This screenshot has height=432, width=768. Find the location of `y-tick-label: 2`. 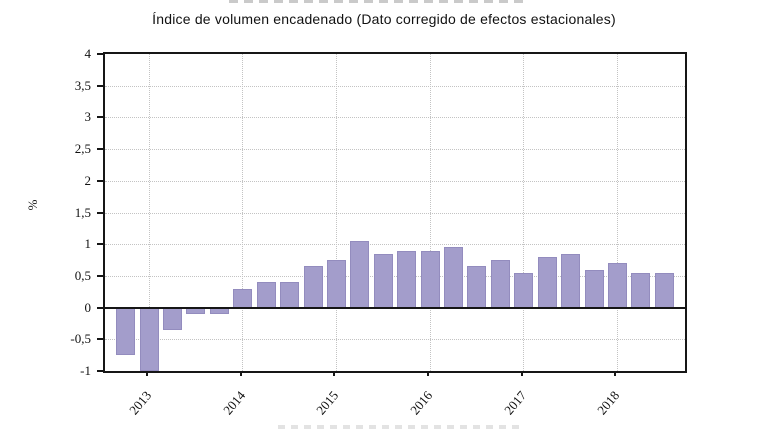

y-tick-label: 2 is located at coordinates (88, 180).